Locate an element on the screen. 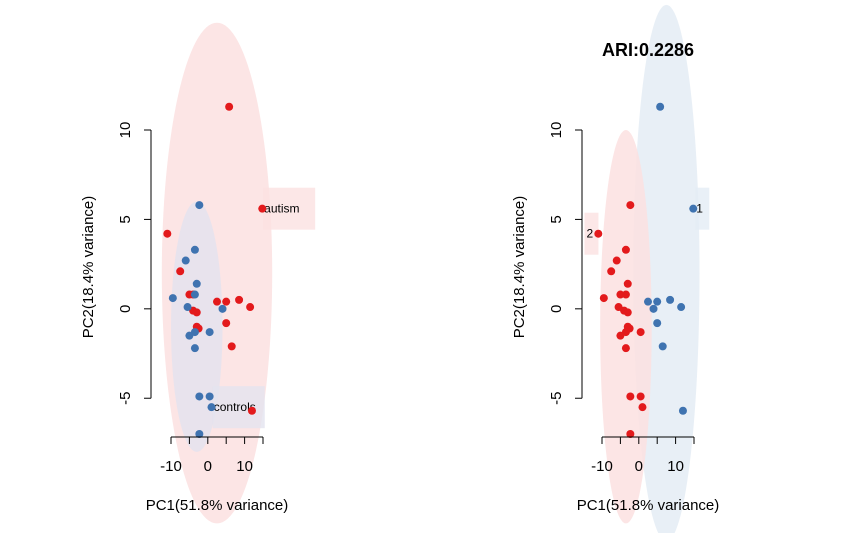  annotation-label: 2 is located at coordinates (589, 234).